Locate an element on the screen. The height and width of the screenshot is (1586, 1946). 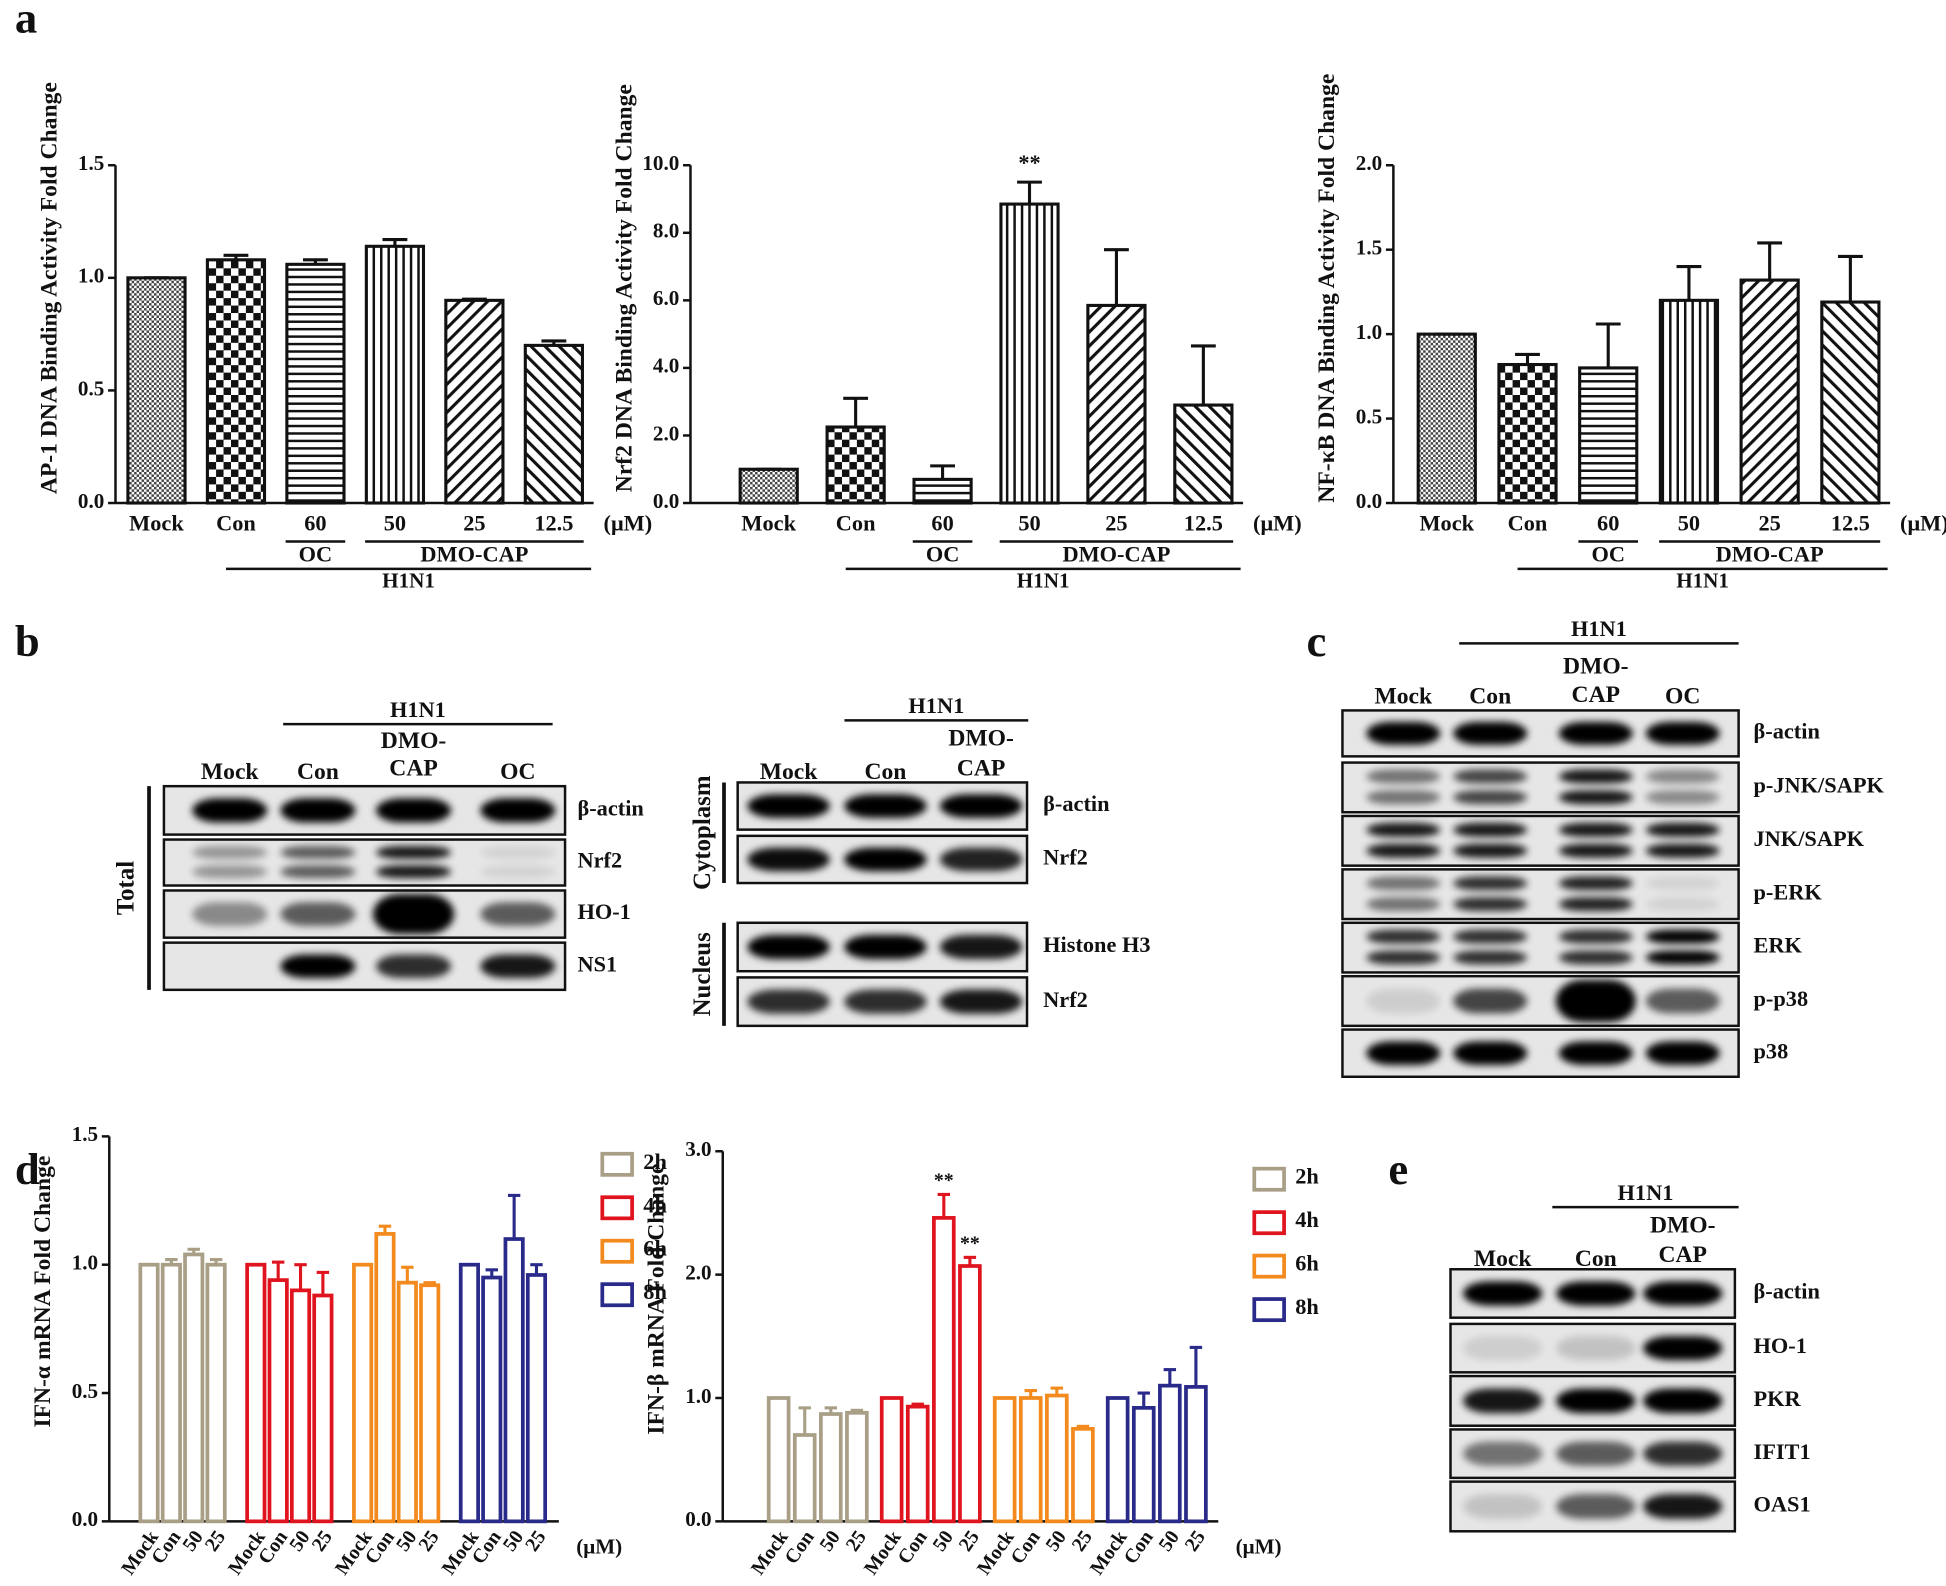
lane-label: Con is located at coordinates (1490, 696).